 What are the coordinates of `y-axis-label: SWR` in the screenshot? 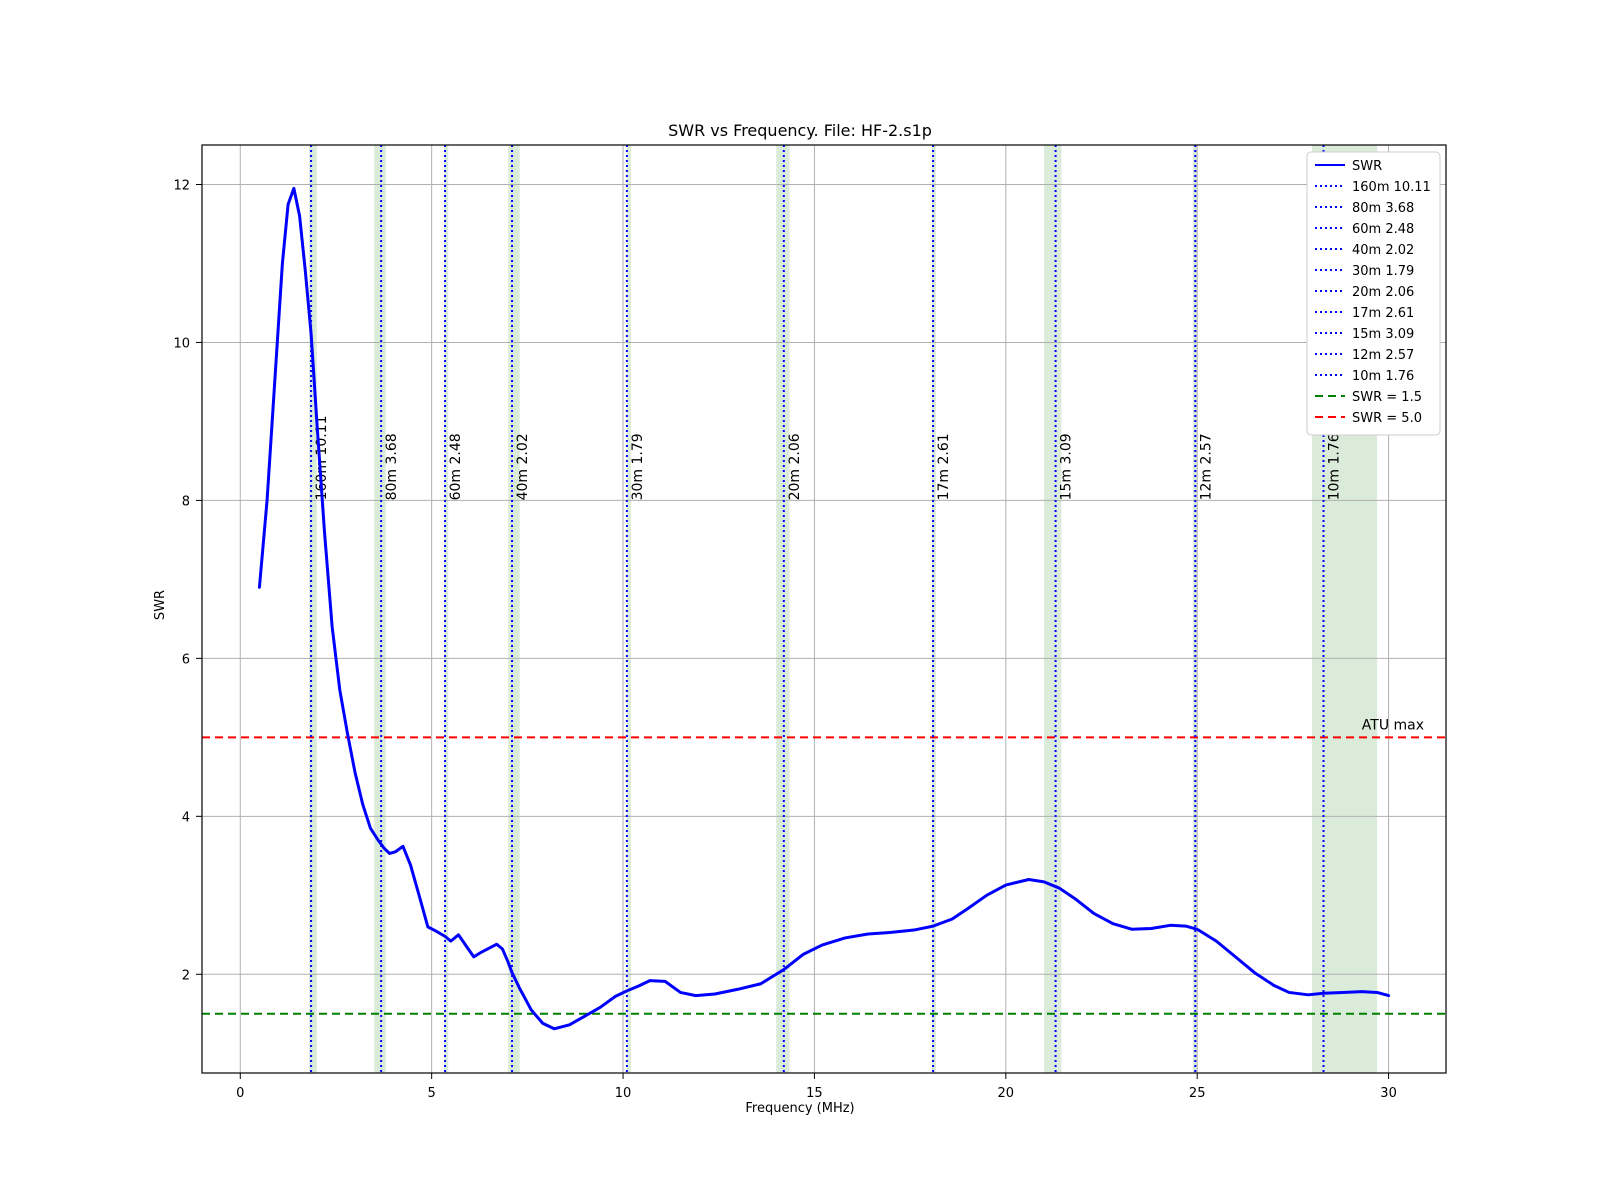 It's located at (160, 605).